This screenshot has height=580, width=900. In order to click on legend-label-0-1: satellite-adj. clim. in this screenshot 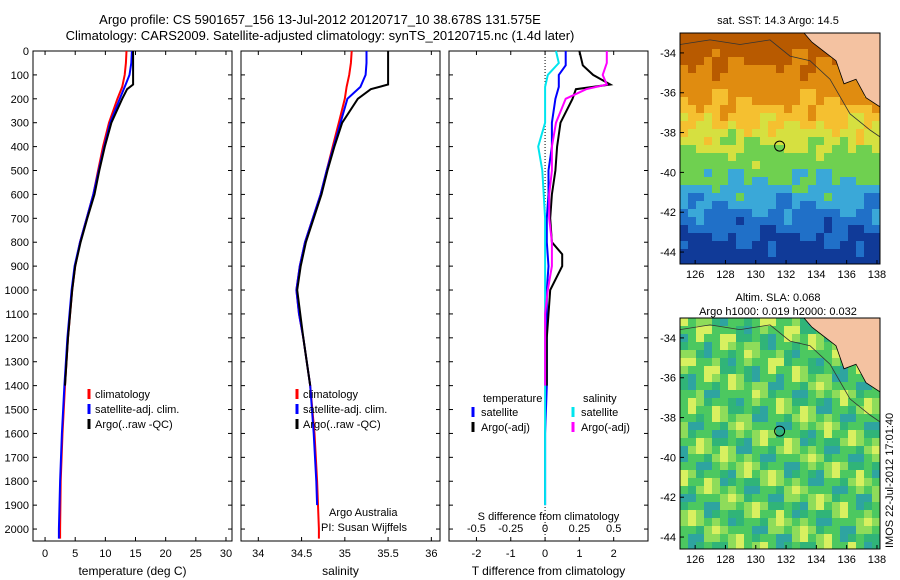, I will do `click(137, 410)`.